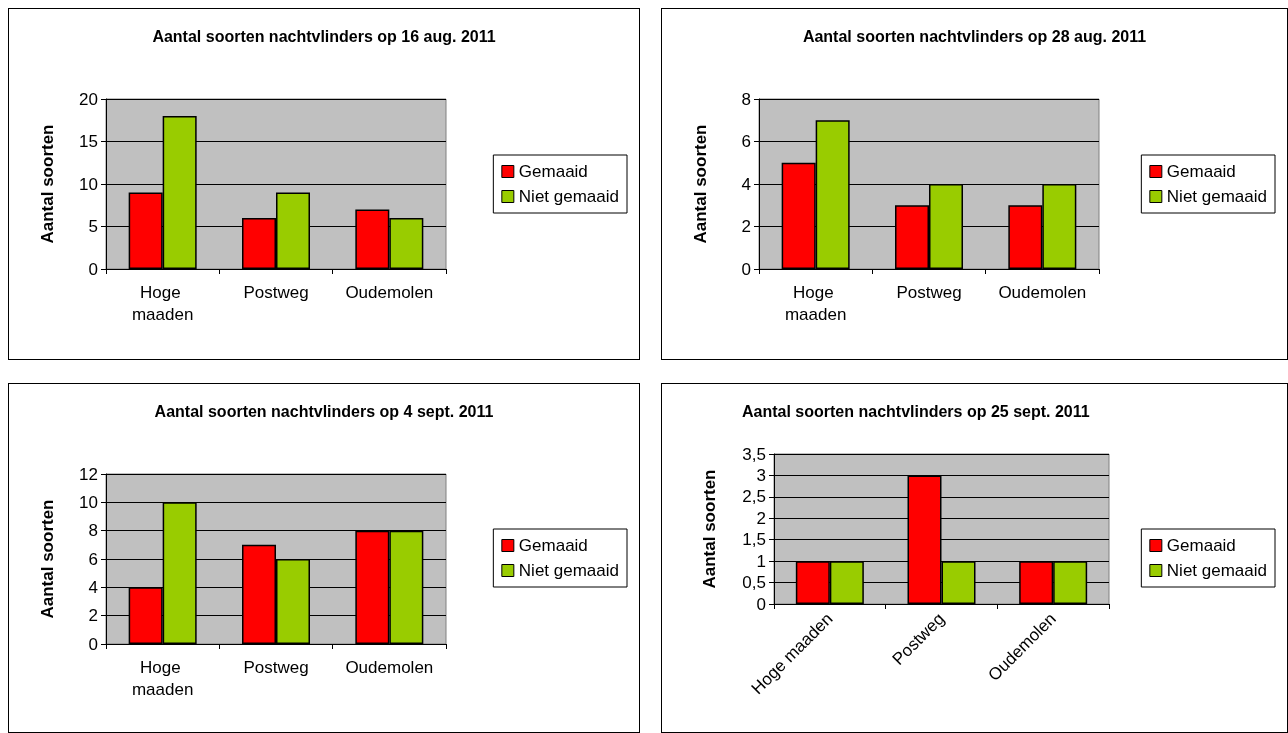 The image size is (1288, 733). What do you see at coordinates (754, 454) in the screenshot?
I see `y-tick-label: 3,5` at bounding box center [754, 454].